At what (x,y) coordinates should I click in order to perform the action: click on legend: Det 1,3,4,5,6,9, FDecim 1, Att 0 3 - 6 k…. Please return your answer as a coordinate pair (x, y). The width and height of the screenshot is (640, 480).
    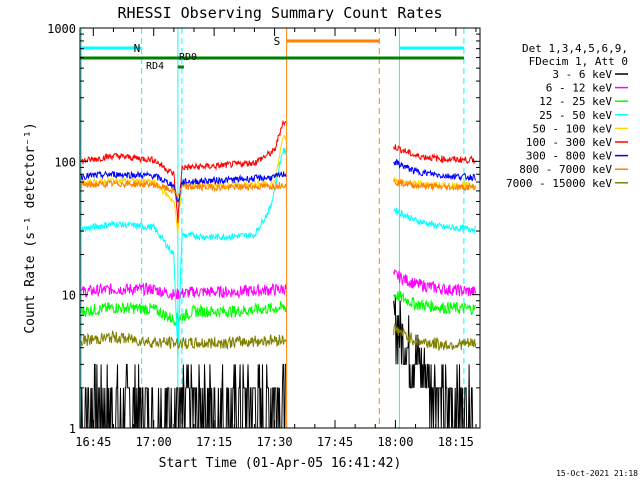
    Looking at the image, I should click on (567, 116).